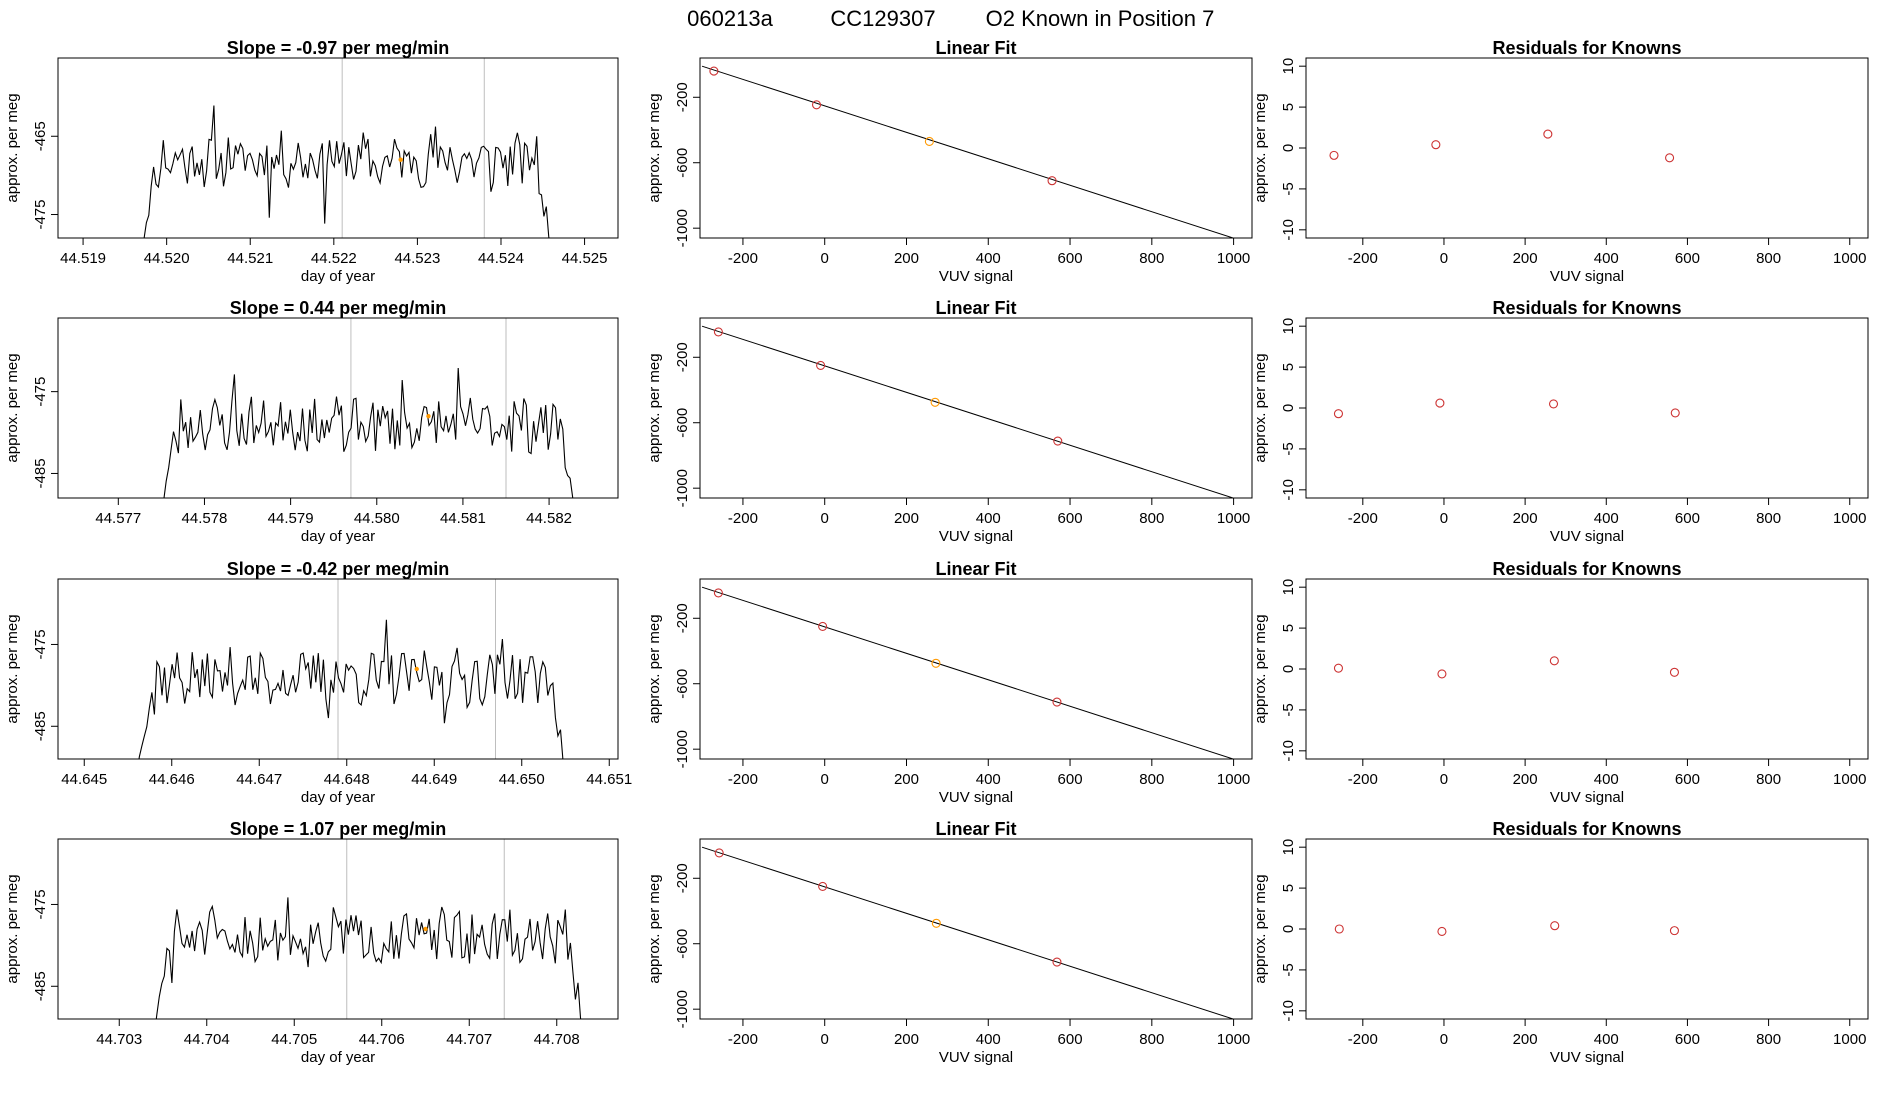 The width and height of the screenshot is (1900, 1100). Describe the element at coordinates (250, 258) in the screenshot. I see `x-tick-label: 44.521` at that location.